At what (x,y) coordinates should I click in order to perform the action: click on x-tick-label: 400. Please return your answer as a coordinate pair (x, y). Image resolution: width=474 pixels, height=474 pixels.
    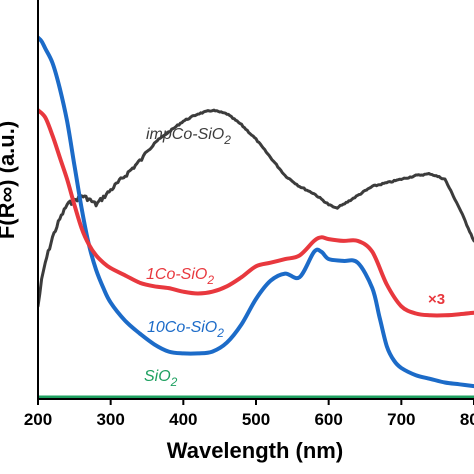
    Looking at the image, I should click on (183, 419).